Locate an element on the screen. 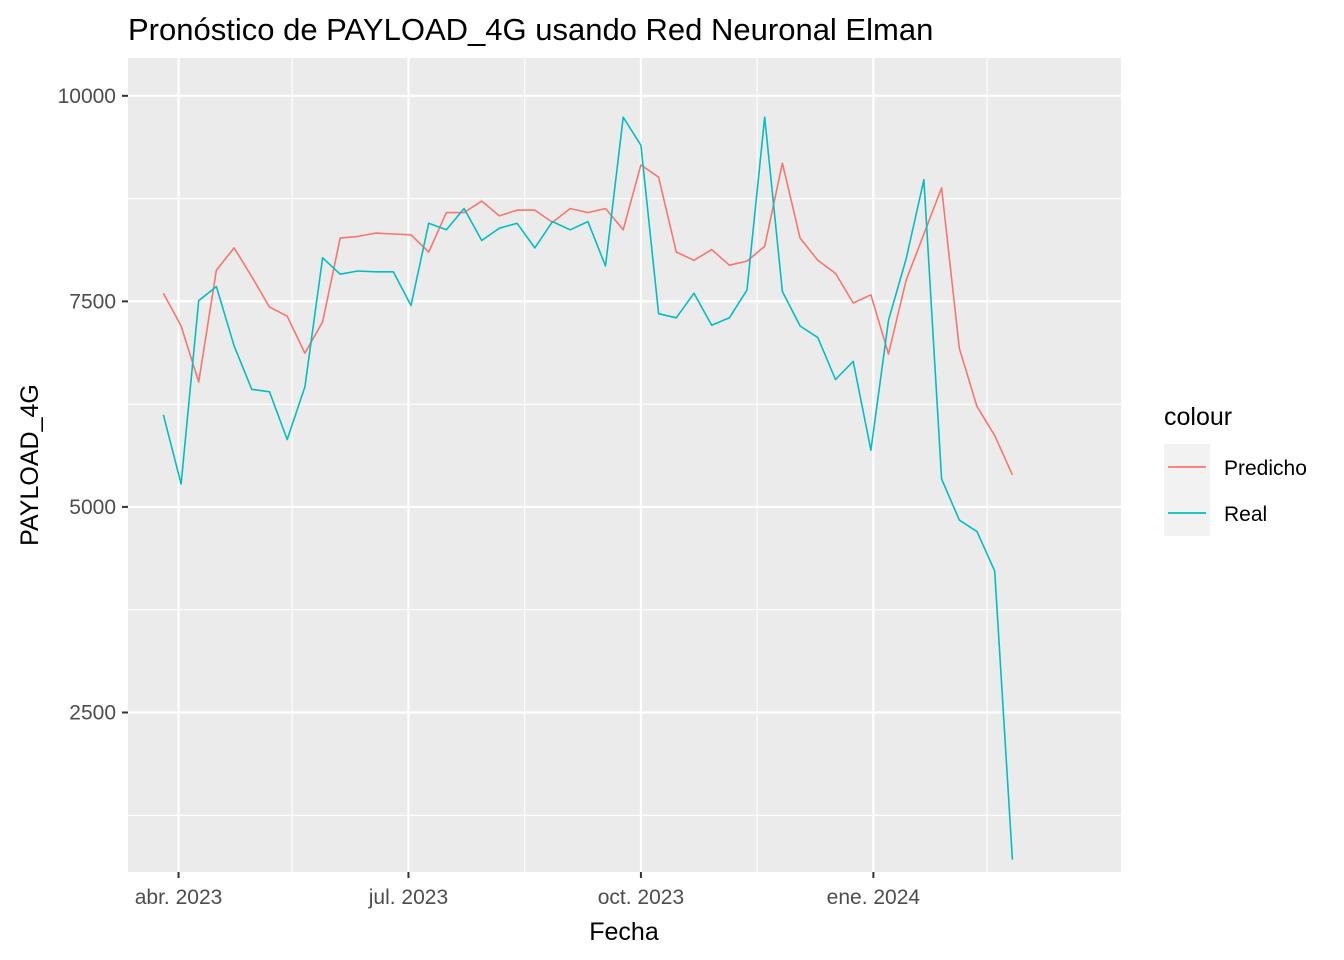 The height and width of the screenshot is (960, 1344). x-tick-label: ene. 2024 is located at coordinates (874, 897).